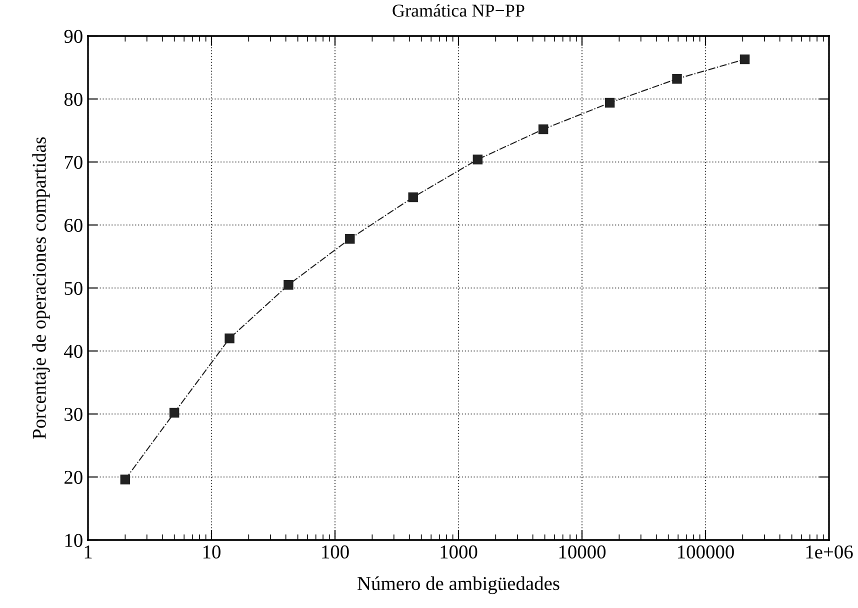  What do you see at coordinates (582, 552) in the screenshot?
I see `x-tick-label: 10000` at bounding box center [582, 552].